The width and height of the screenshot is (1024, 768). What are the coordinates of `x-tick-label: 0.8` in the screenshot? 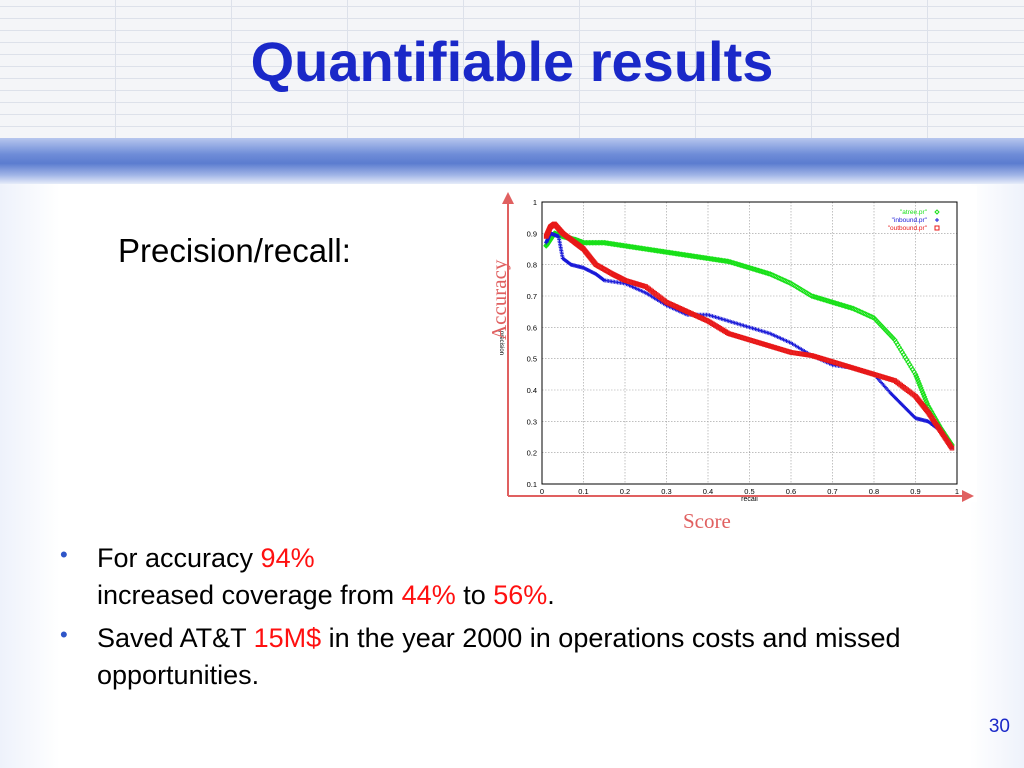 It's located at (874, 491).